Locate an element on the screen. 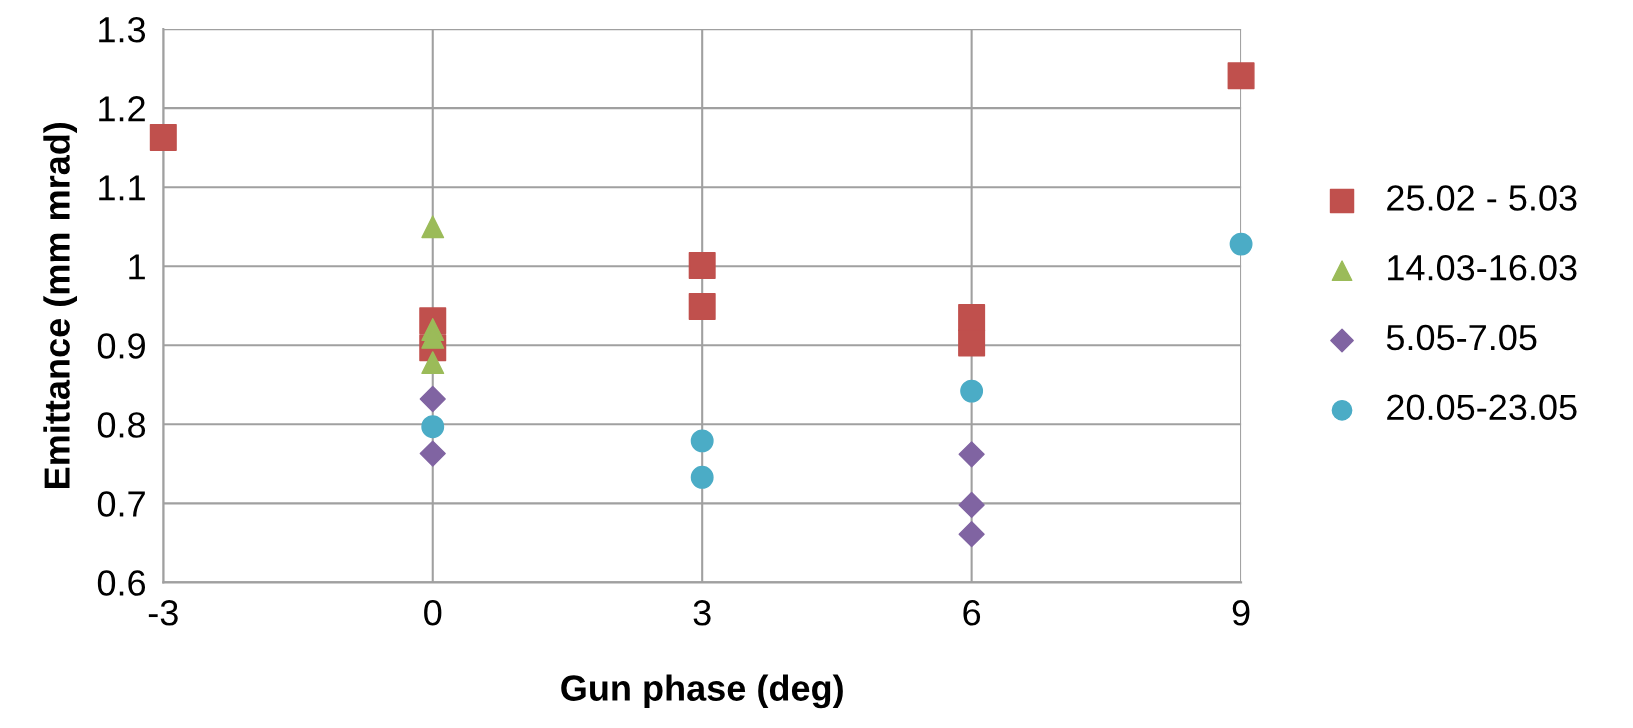 The image size is (1633, 728). y-tick-label: 0.7 is located at coordinates (121, 504).